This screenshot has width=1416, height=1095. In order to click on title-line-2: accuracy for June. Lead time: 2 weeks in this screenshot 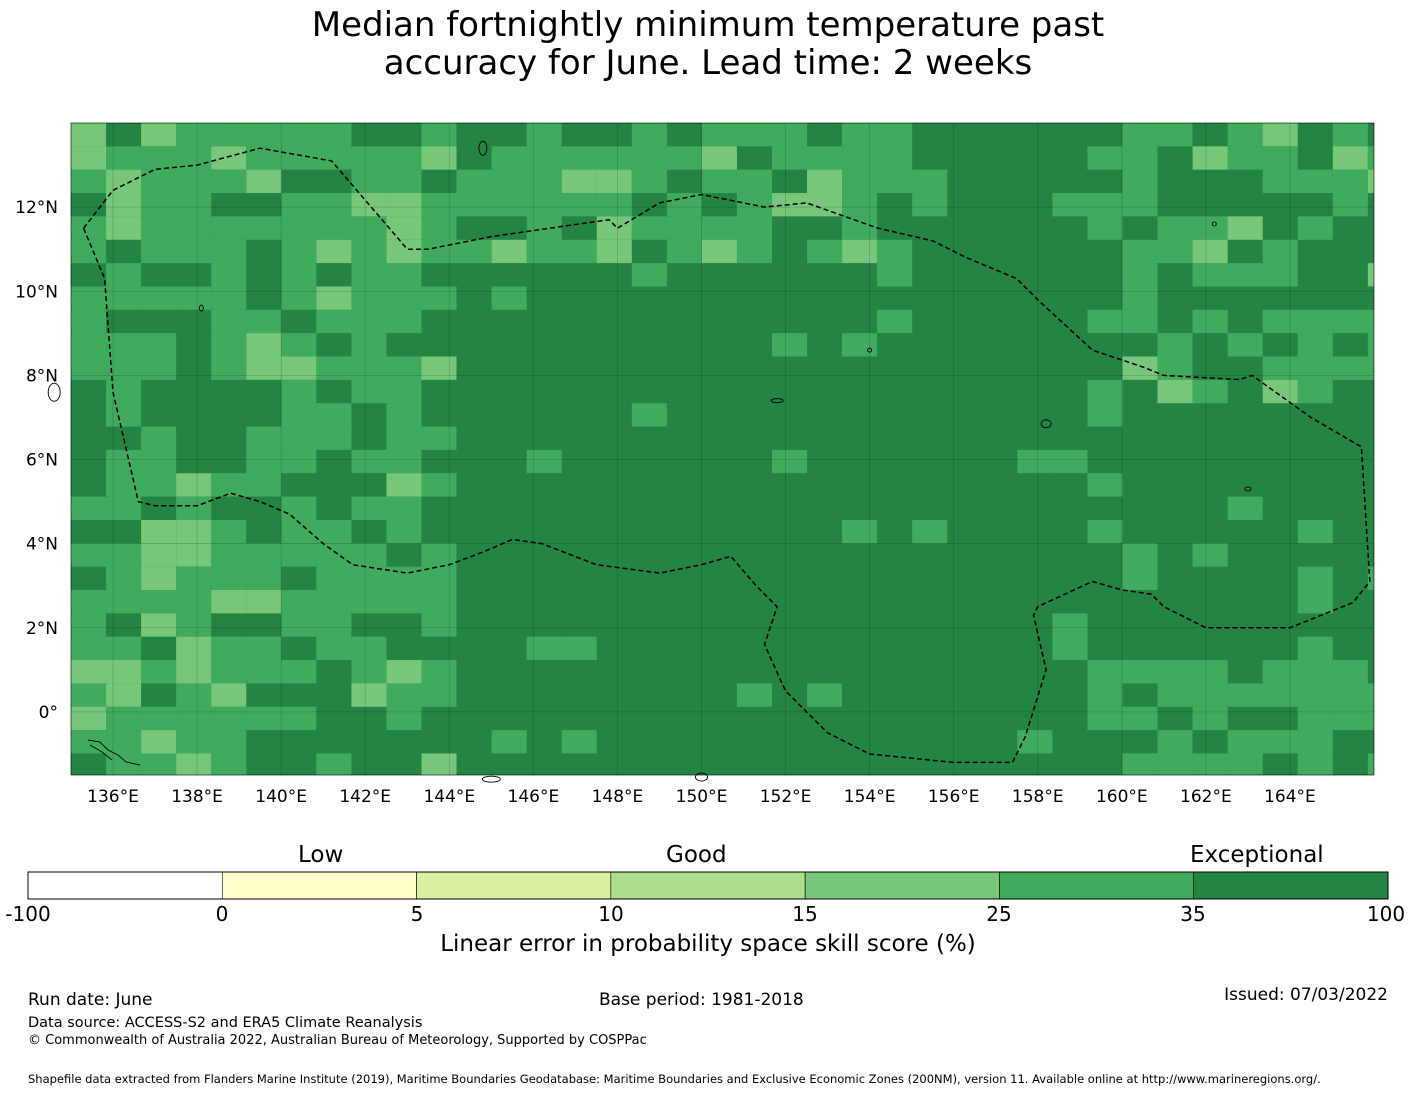, I will do `click(708, 63)`.